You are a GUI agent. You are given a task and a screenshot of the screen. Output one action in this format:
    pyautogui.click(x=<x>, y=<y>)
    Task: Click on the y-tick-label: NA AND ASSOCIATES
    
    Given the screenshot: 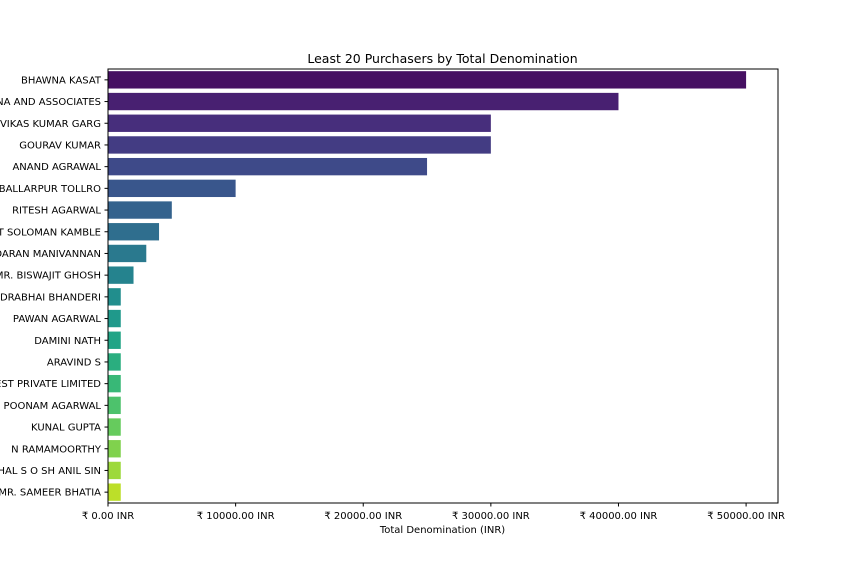 What is the action you would take?
    pyautogui.click(x=50, y=102)
    